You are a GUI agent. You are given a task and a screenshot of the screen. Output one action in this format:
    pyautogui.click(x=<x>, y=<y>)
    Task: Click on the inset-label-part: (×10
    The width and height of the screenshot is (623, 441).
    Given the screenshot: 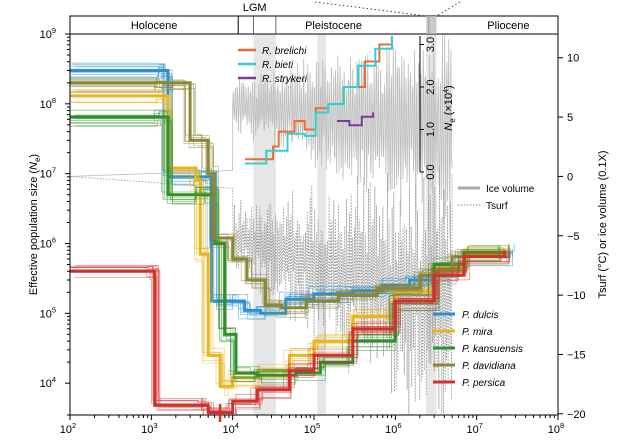 What is the action you would take?
    pyautogui.click(x=449, y=105)
    